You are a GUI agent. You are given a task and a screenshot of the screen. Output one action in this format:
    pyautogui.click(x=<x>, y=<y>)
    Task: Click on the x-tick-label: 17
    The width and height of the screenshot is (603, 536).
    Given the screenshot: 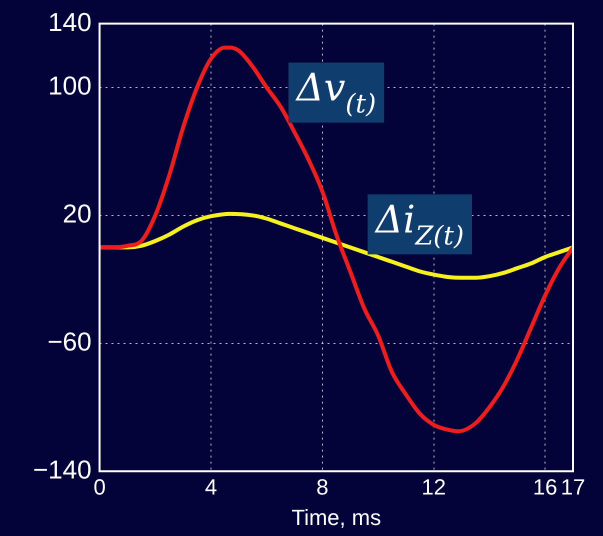 What is the action you would take?
    pyautogui.click(x=573, y=487)
    